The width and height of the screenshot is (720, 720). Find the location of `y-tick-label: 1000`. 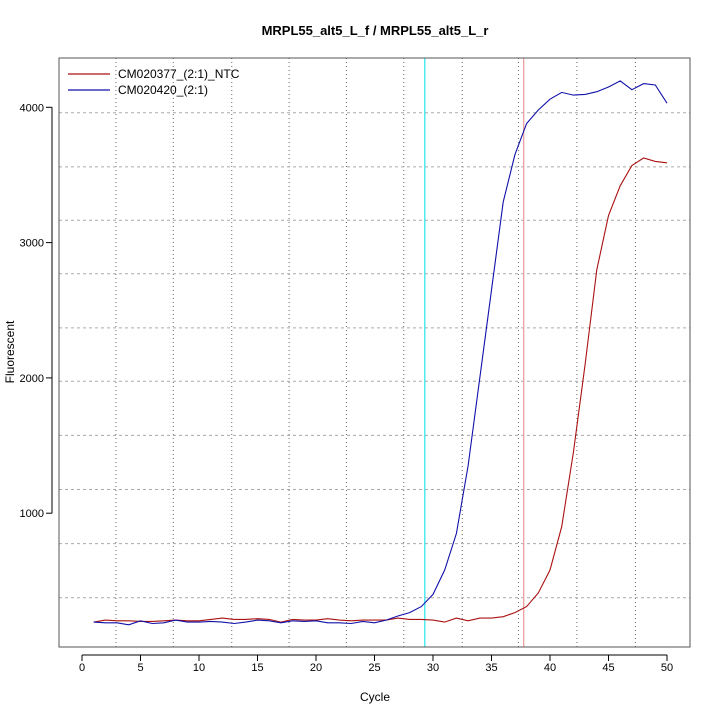

y-tick-label: 1000 is located at coordinates (32, 514).